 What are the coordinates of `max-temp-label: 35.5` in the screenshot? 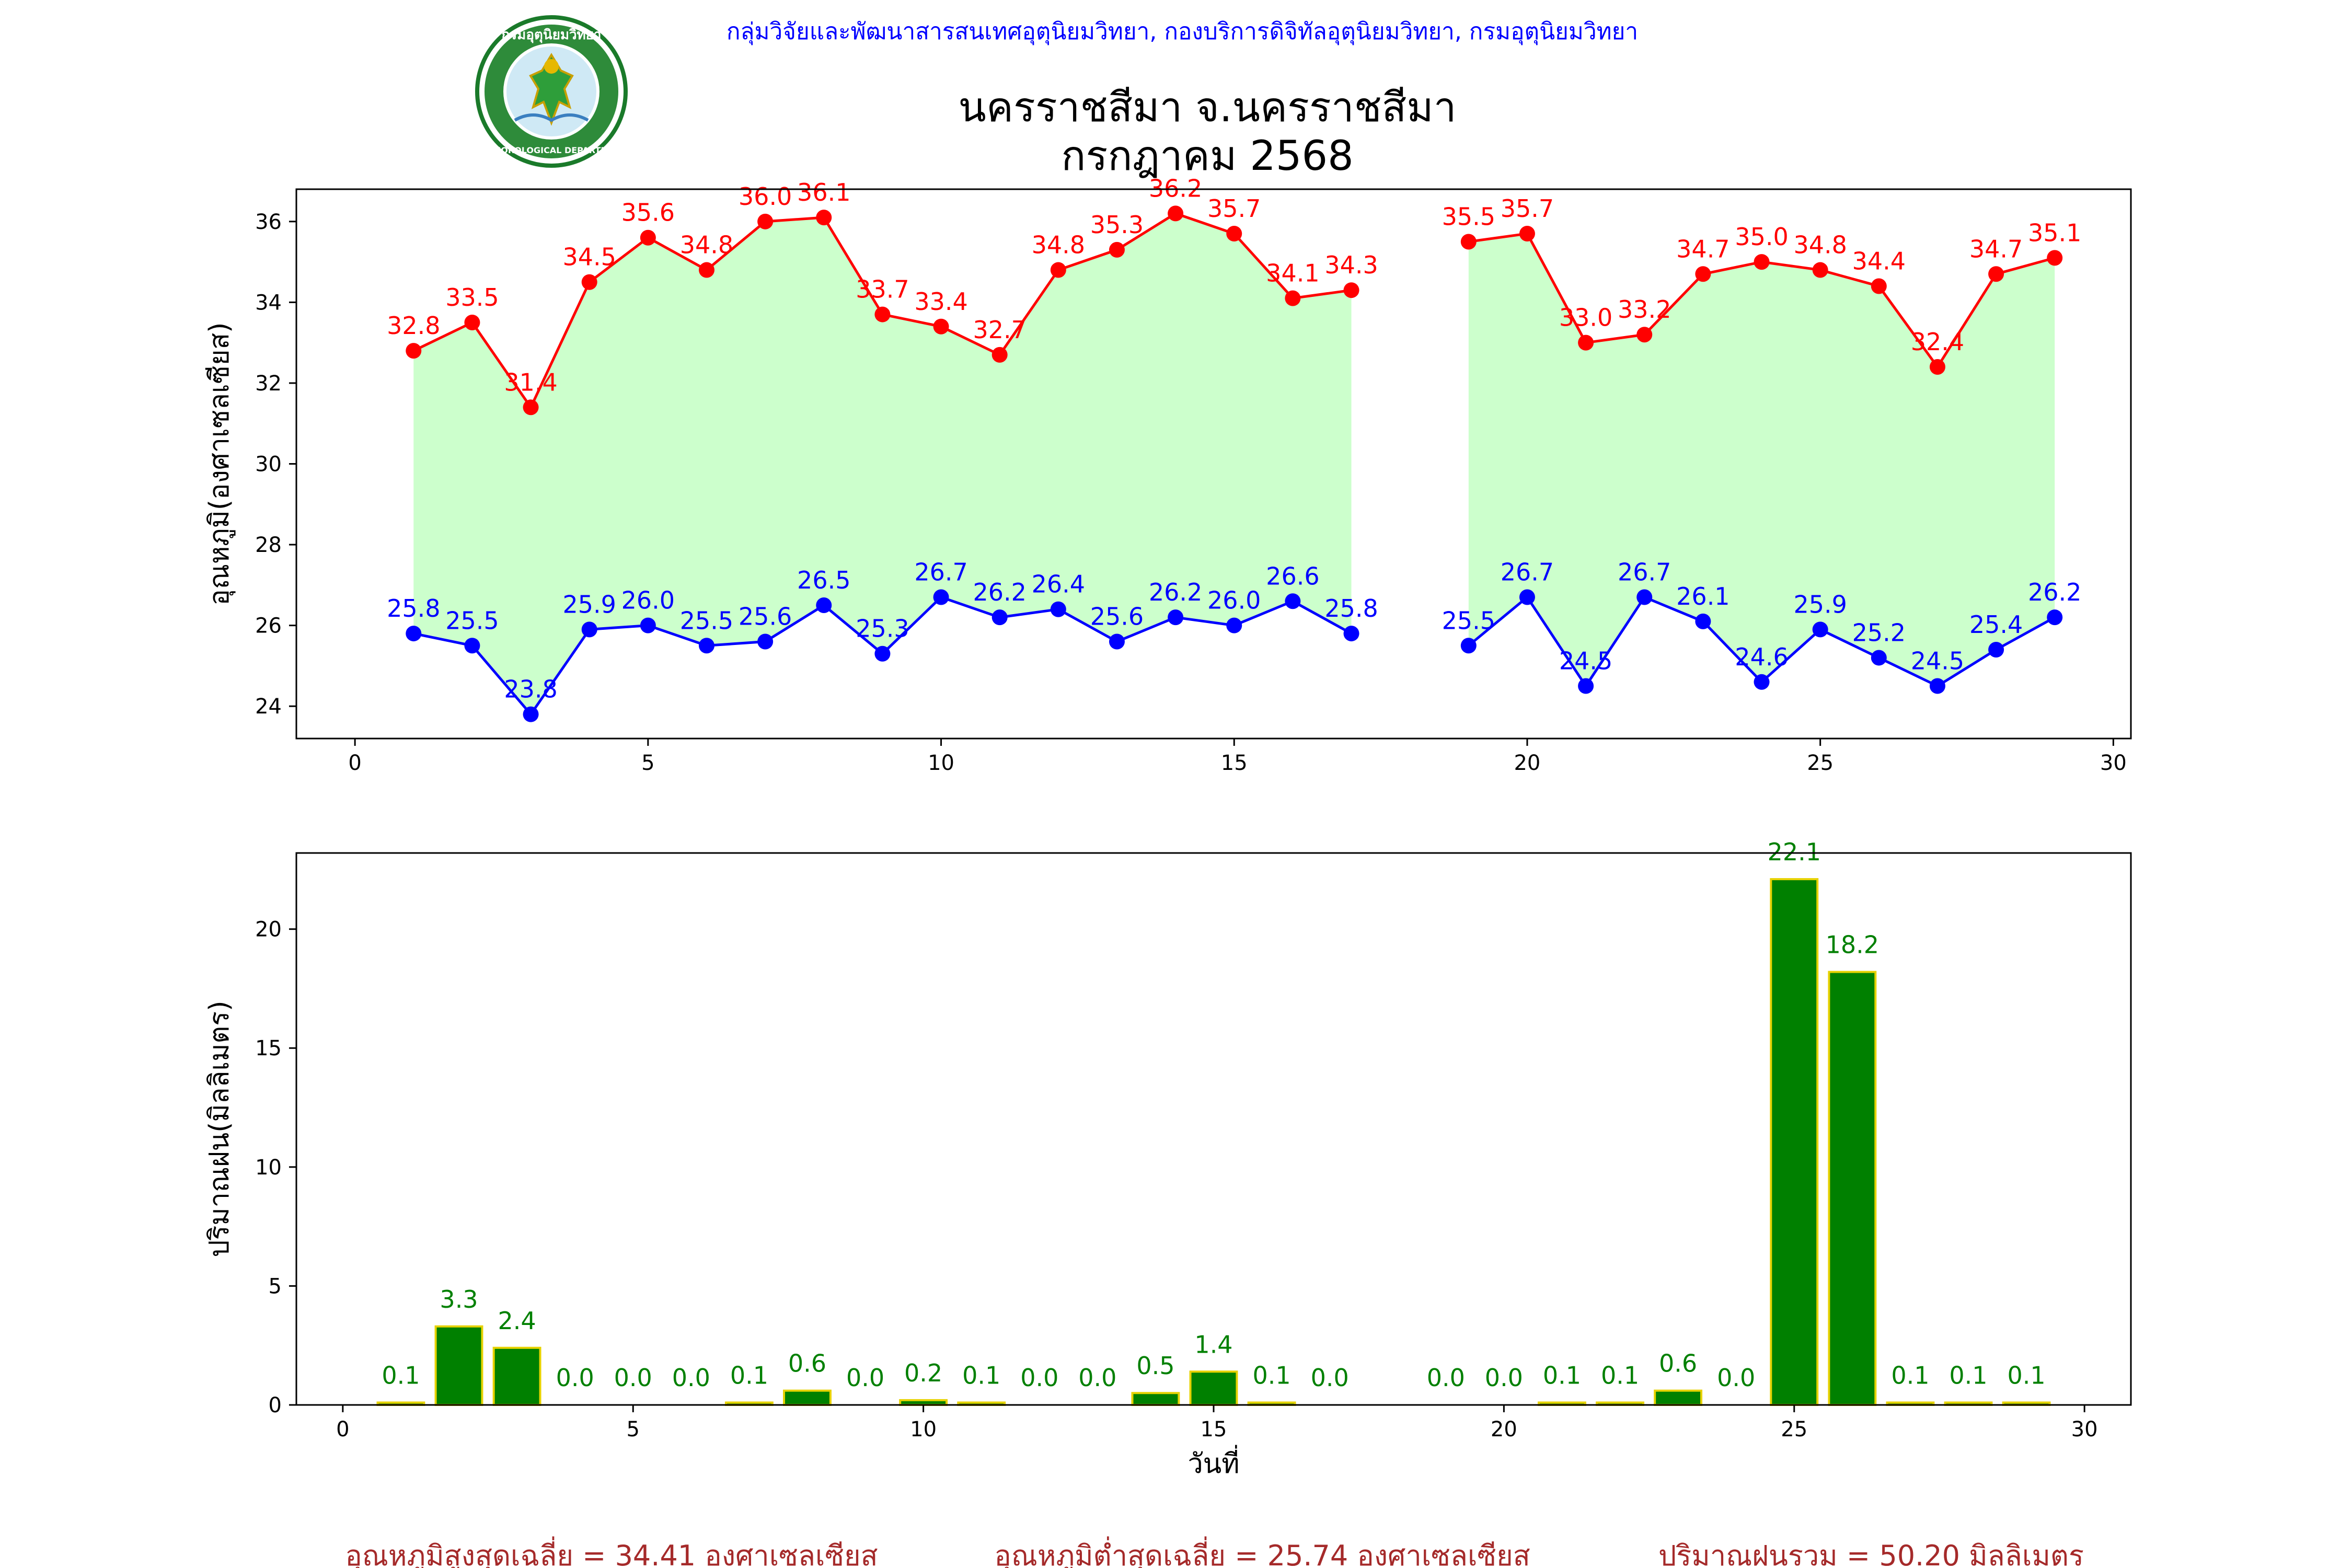 It's located at (1468, 216).